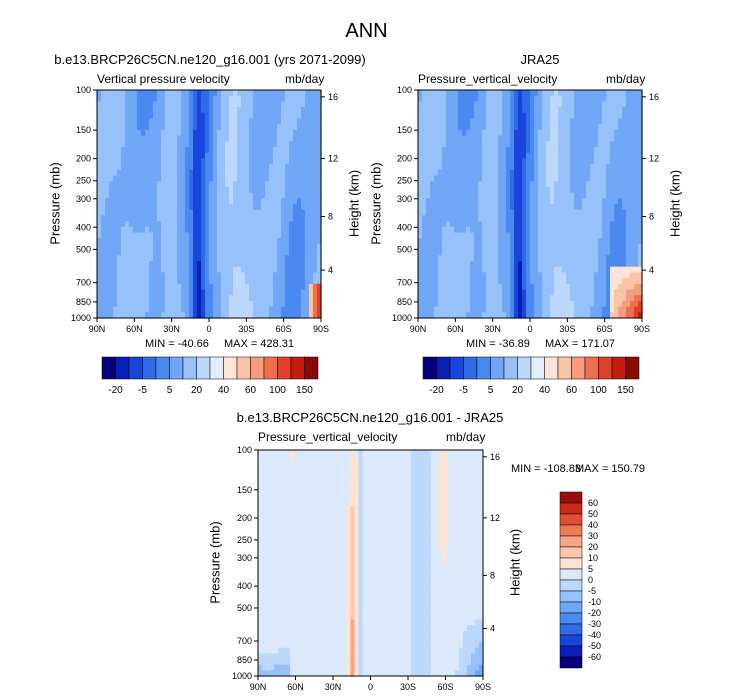 The image size is (733, 699). Describe the element at coordinates (404, 199) in the screenshot. I see `panel-obs-y-tick-label: 300` at that location.